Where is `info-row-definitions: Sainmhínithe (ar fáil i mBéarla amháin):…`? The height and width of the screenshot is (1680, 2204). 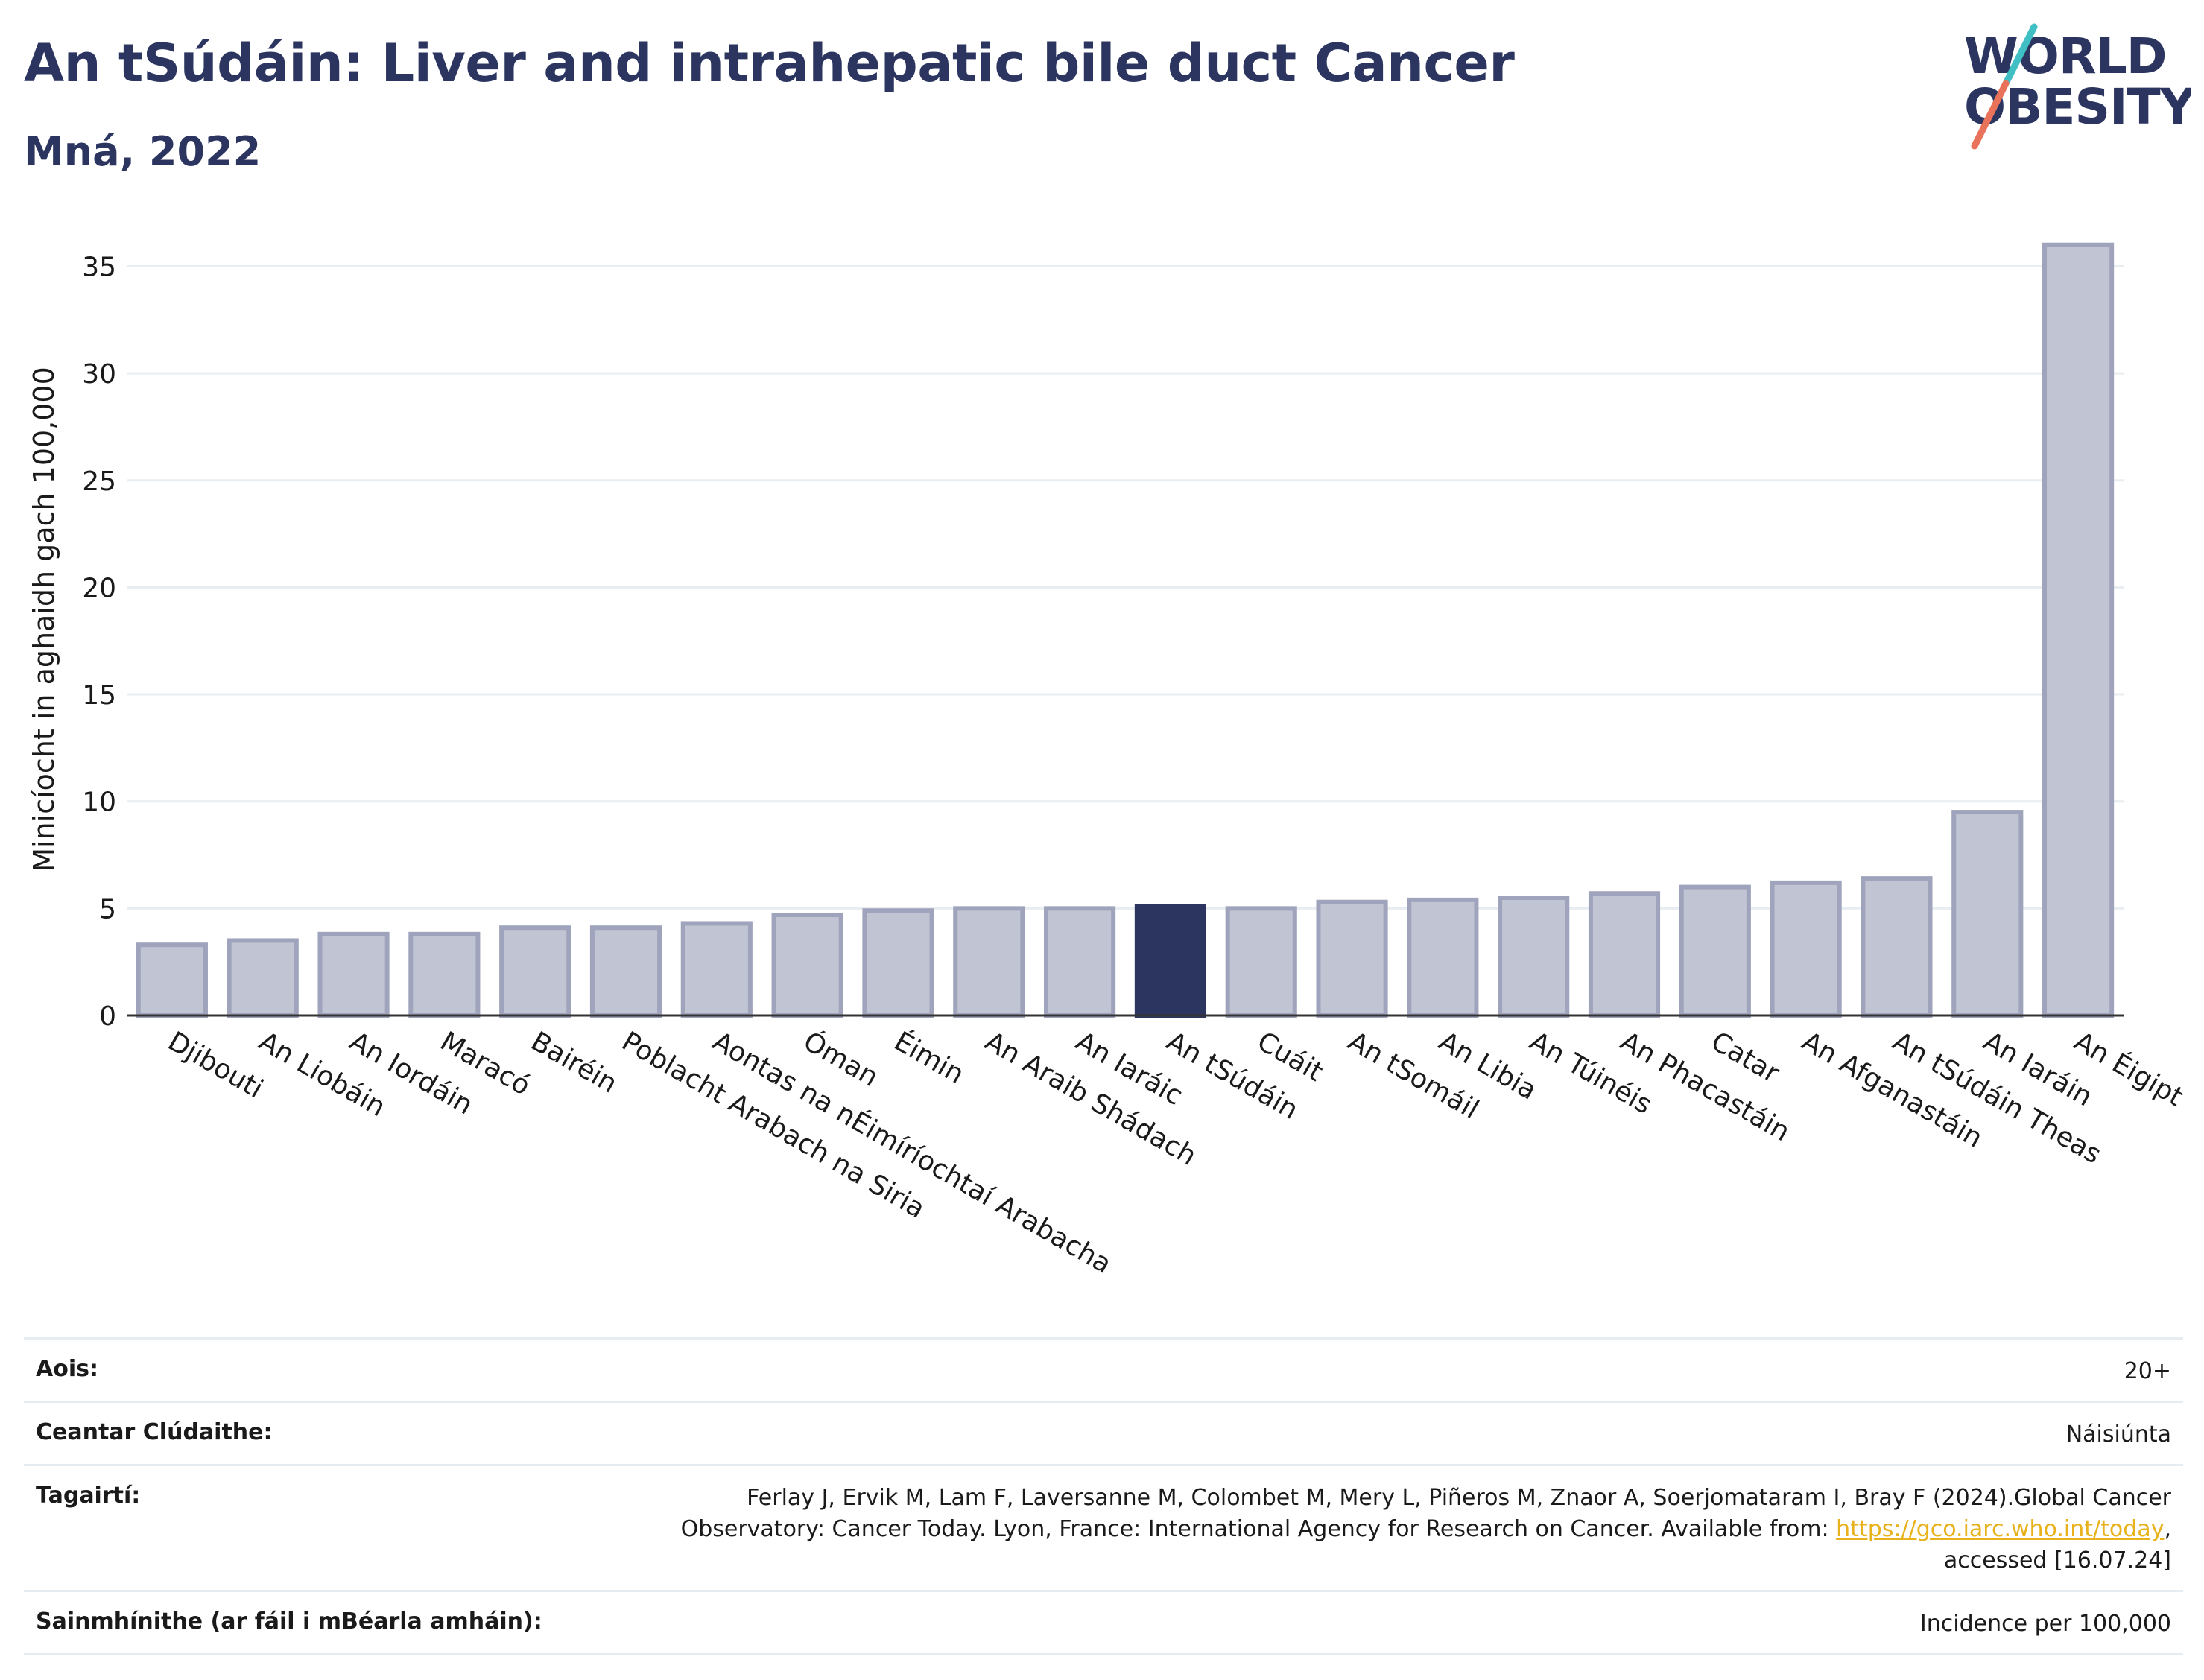
info-row-definitions: Sainmhínithe (ar fáil i mBéarla amháin):… is located at coordinates (1103, 1622).